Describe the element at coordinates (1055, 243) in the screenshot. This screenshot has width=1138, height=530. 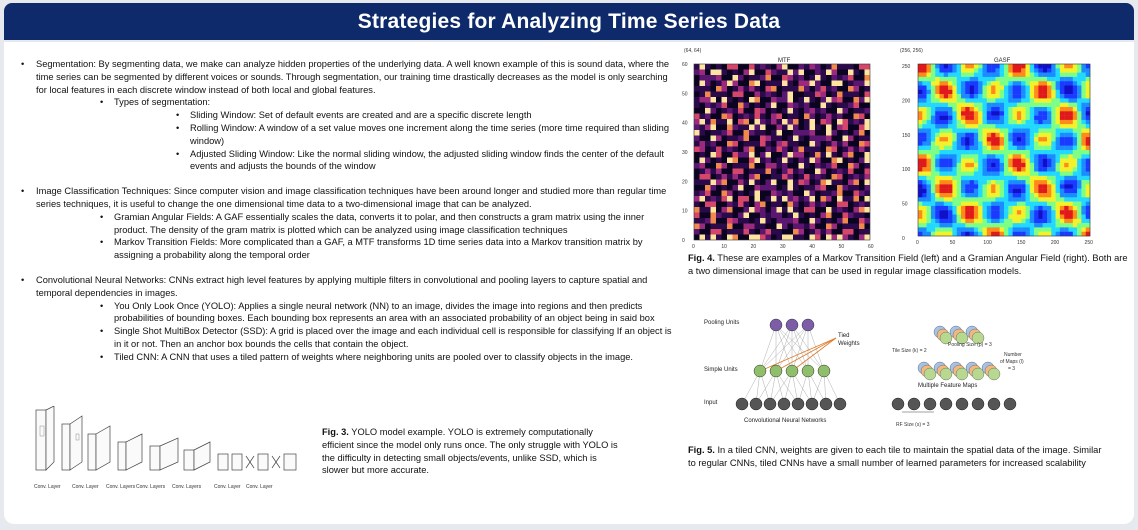
I see `gasf-xtick: 200` at that location.